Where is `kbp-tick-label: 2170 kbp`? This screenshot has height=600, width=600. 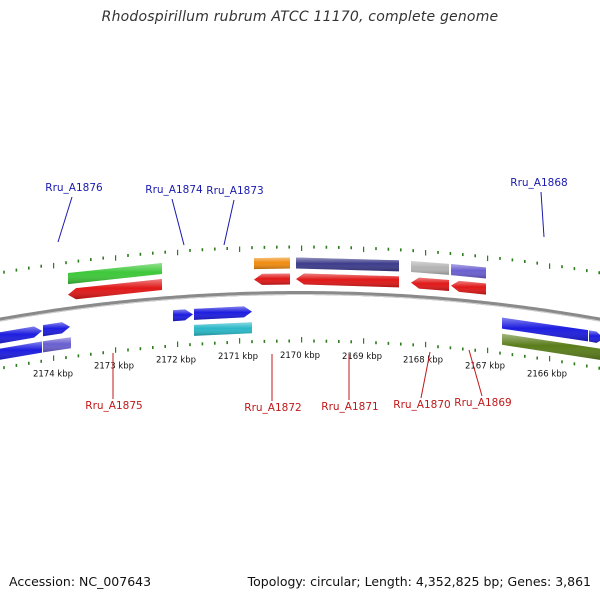
kbp-tick-label: 2170 kbp is located at coordinates (300, 356).